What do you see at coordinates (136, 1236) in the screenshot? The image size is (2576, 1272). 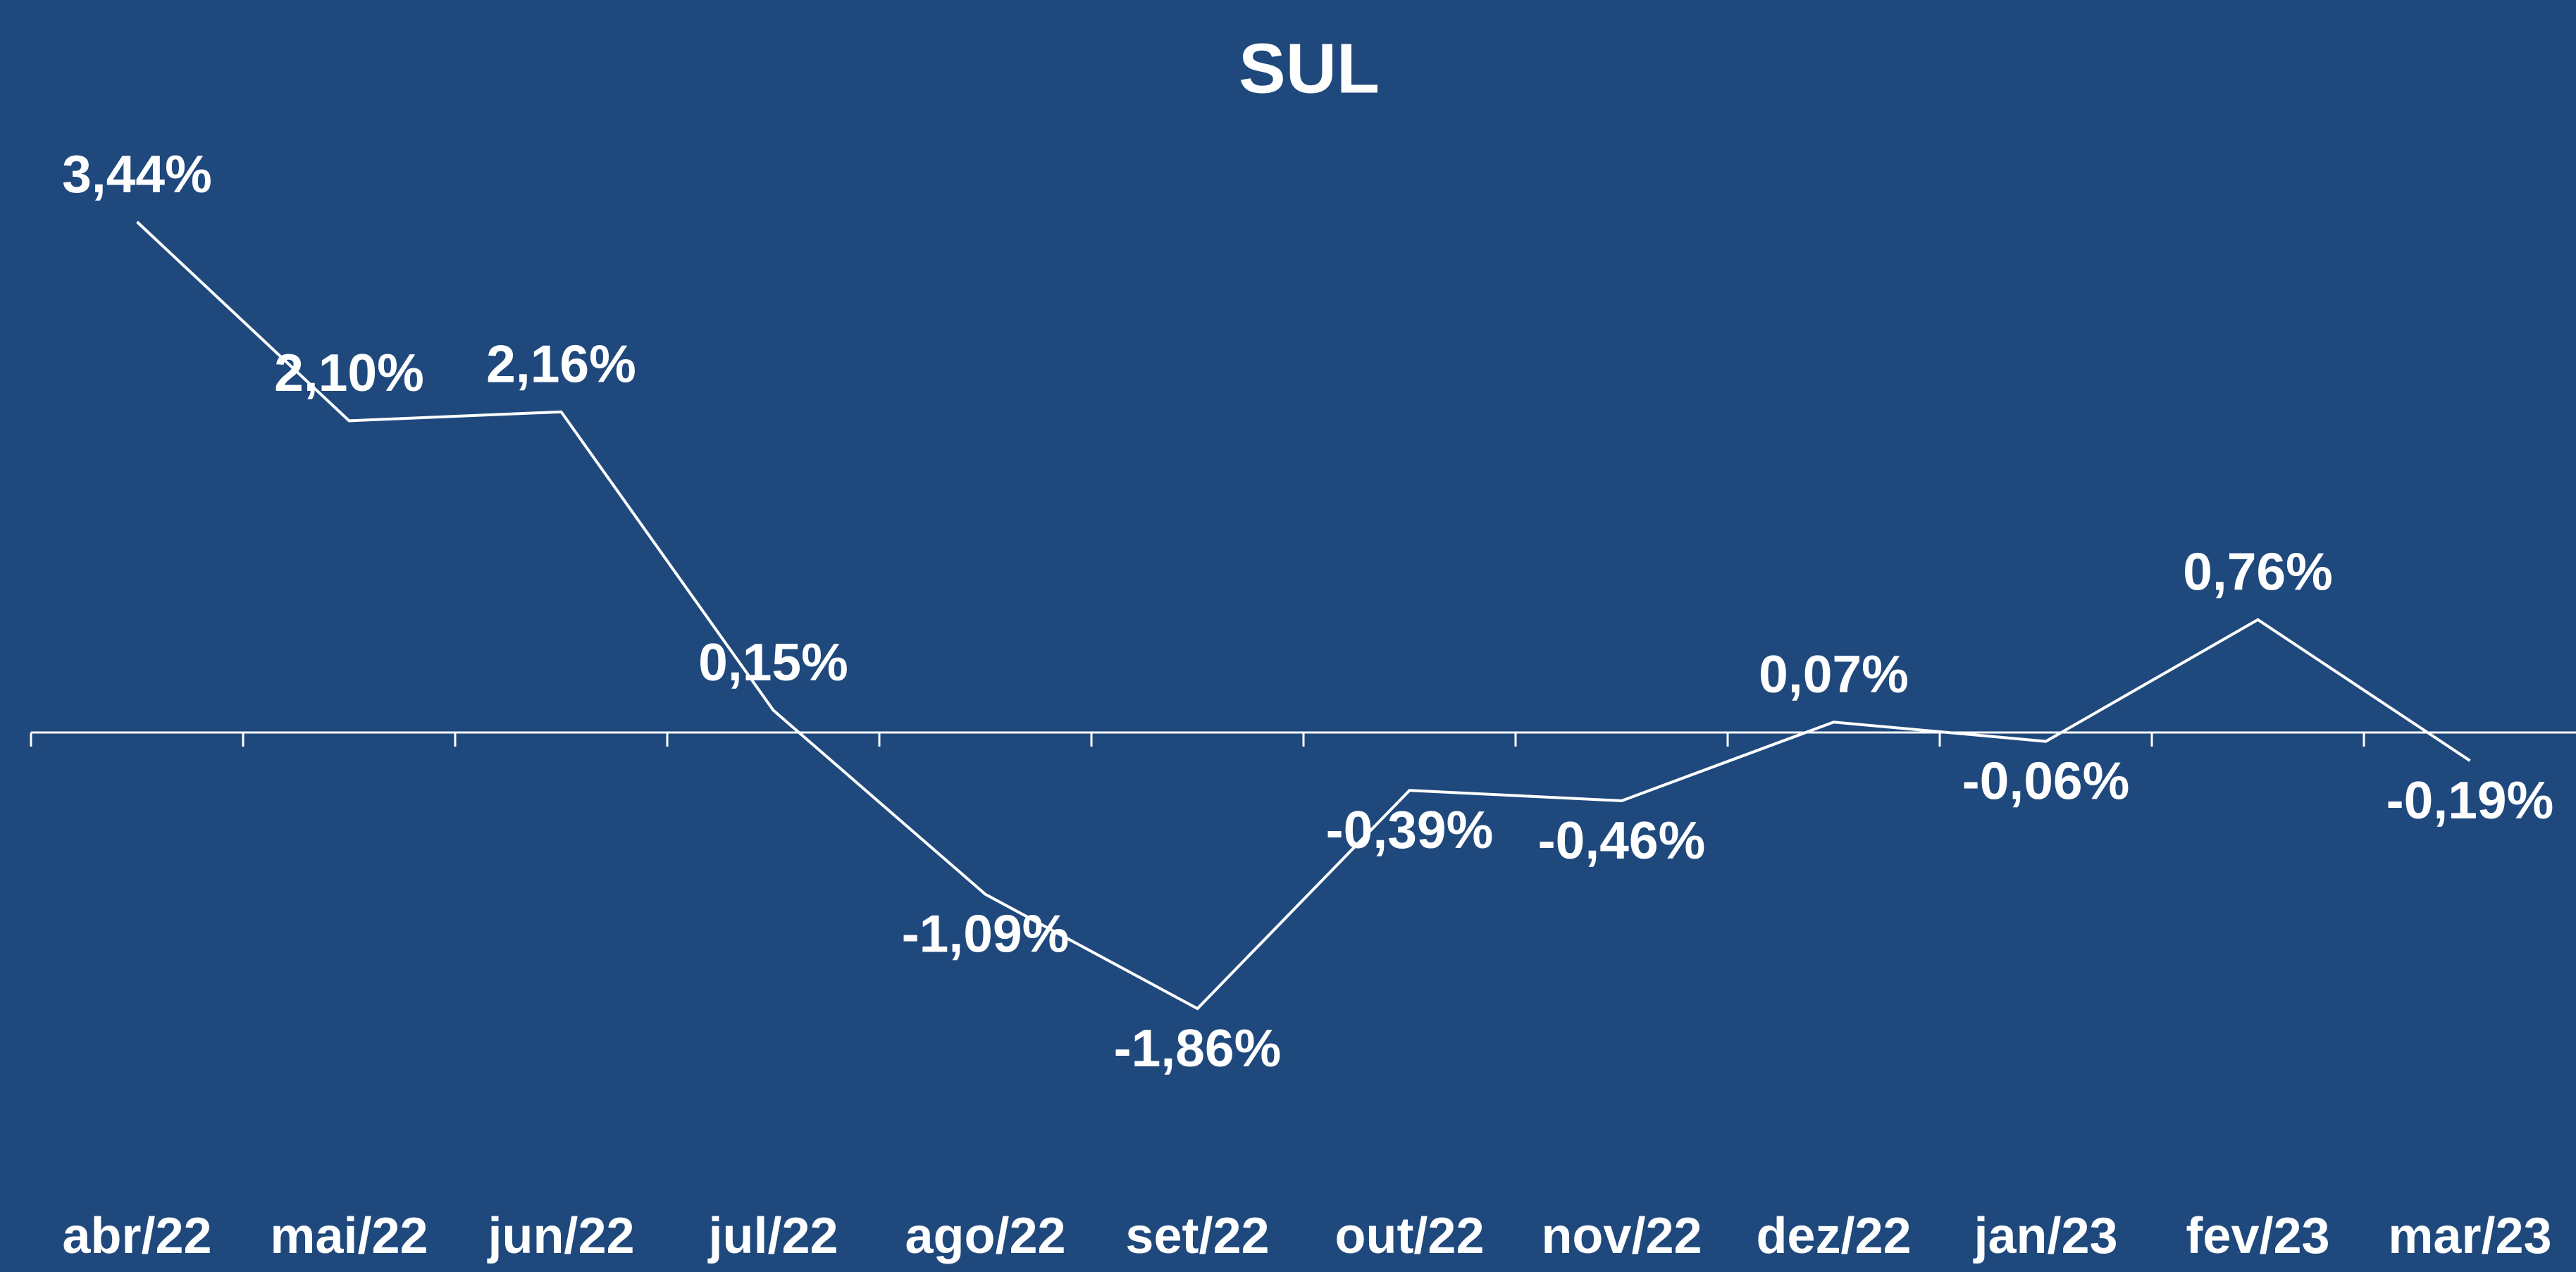 I see `x-tick-label: abr/22` at bounding box center [136, 1236].